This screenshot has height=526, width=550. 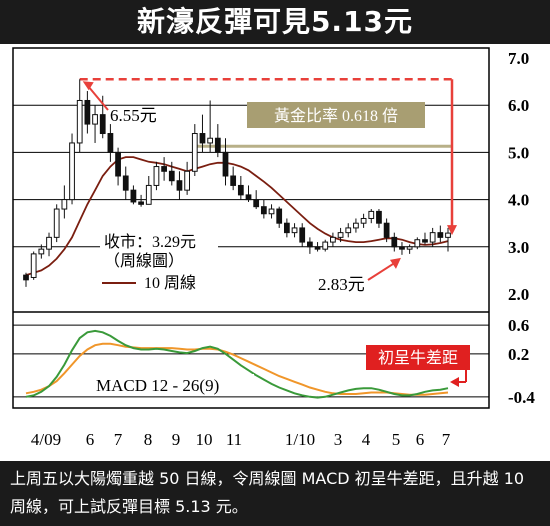 I want to click on x-tick-label: 11, so click(x=234, y=439).